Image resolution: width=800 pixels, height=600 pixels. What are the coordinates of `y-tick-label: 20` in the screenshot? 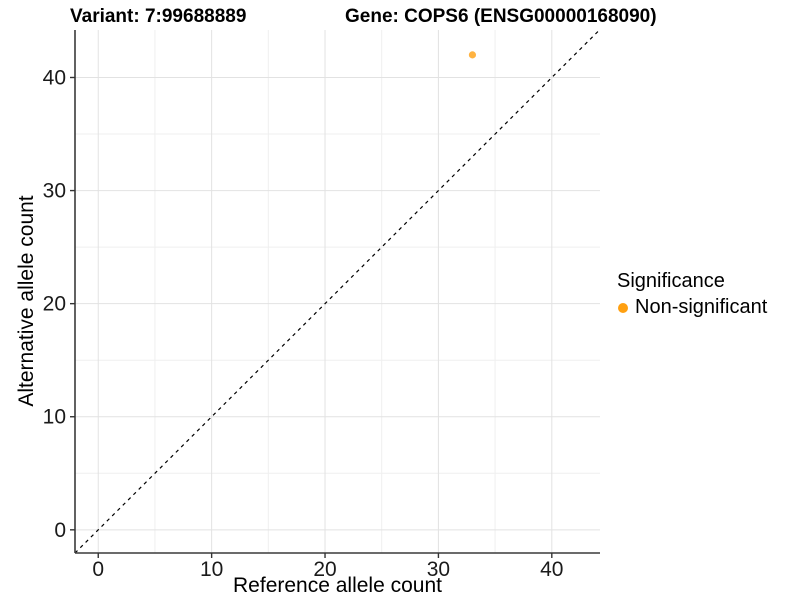 It's located at (54, 304).